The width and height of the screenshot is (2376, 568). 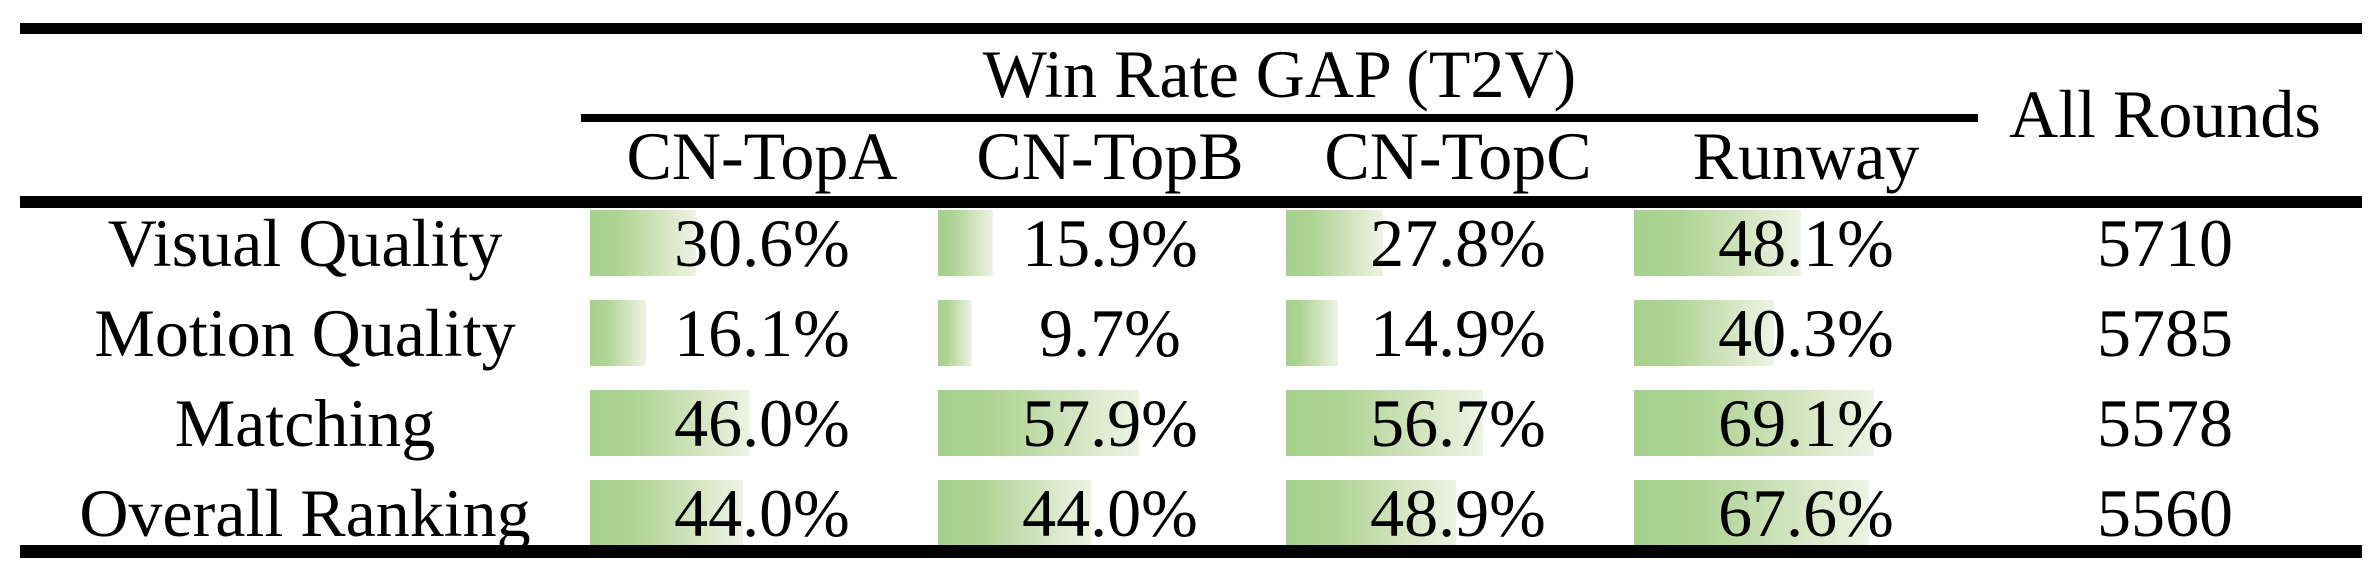 What do you see at coordinates (2165, 243) in the screenshot?
I see `all-rounds-value: 5710` at bounding box center [2165, 243].